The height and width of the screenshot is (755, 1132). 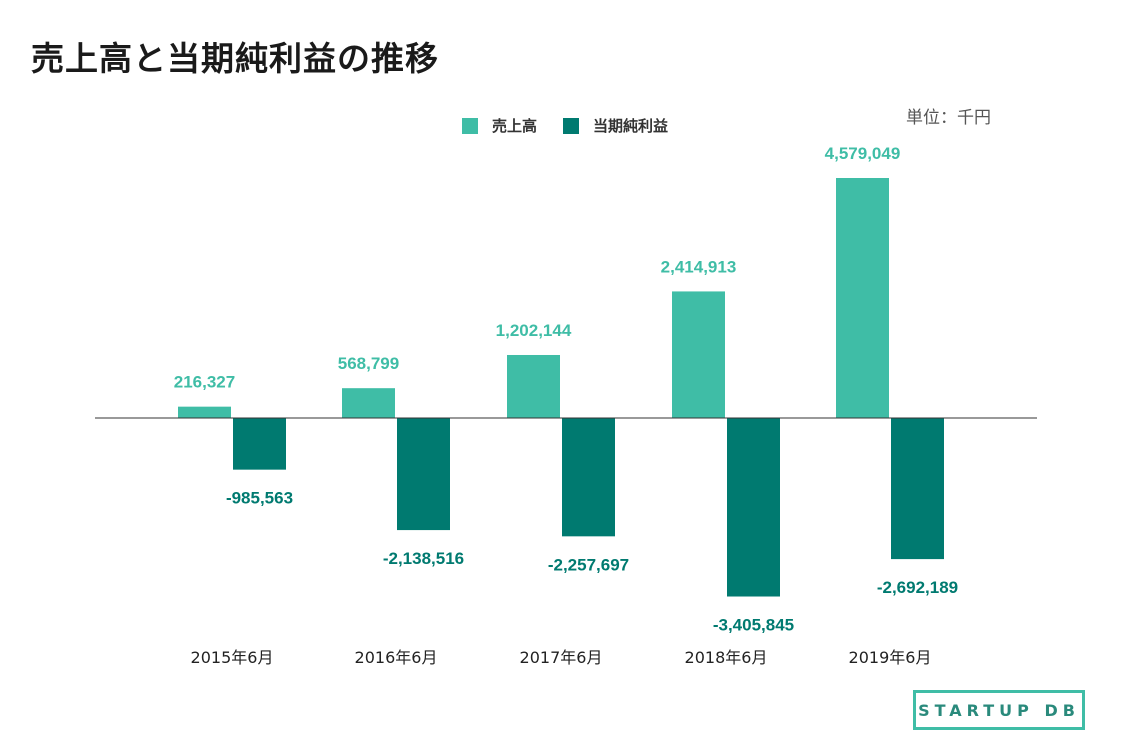 I want to click on unit-label: 単位：千円, so click(x=948, y=118).